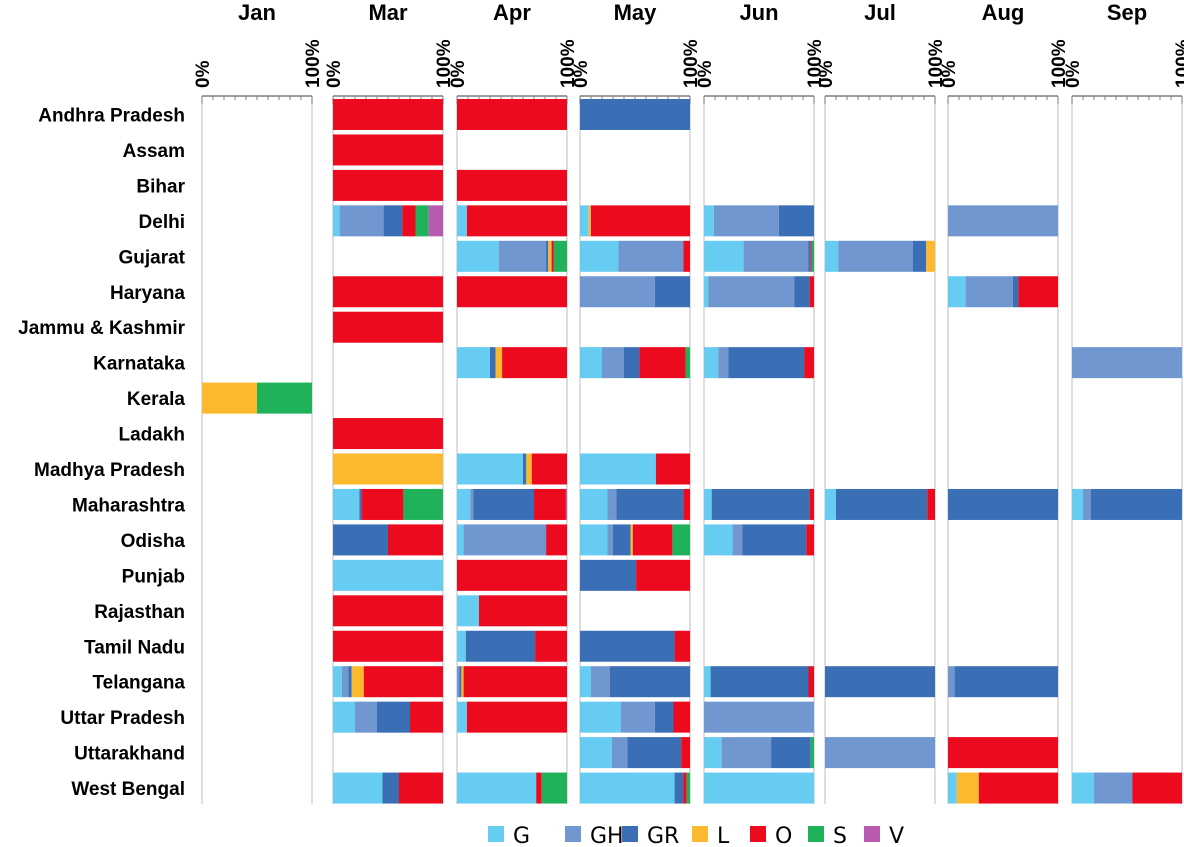 The image size is (1184, 847). Describe the element at coordinates (462, 682) in the screenshot. I see `bar-apr-telangana-l` at that location.